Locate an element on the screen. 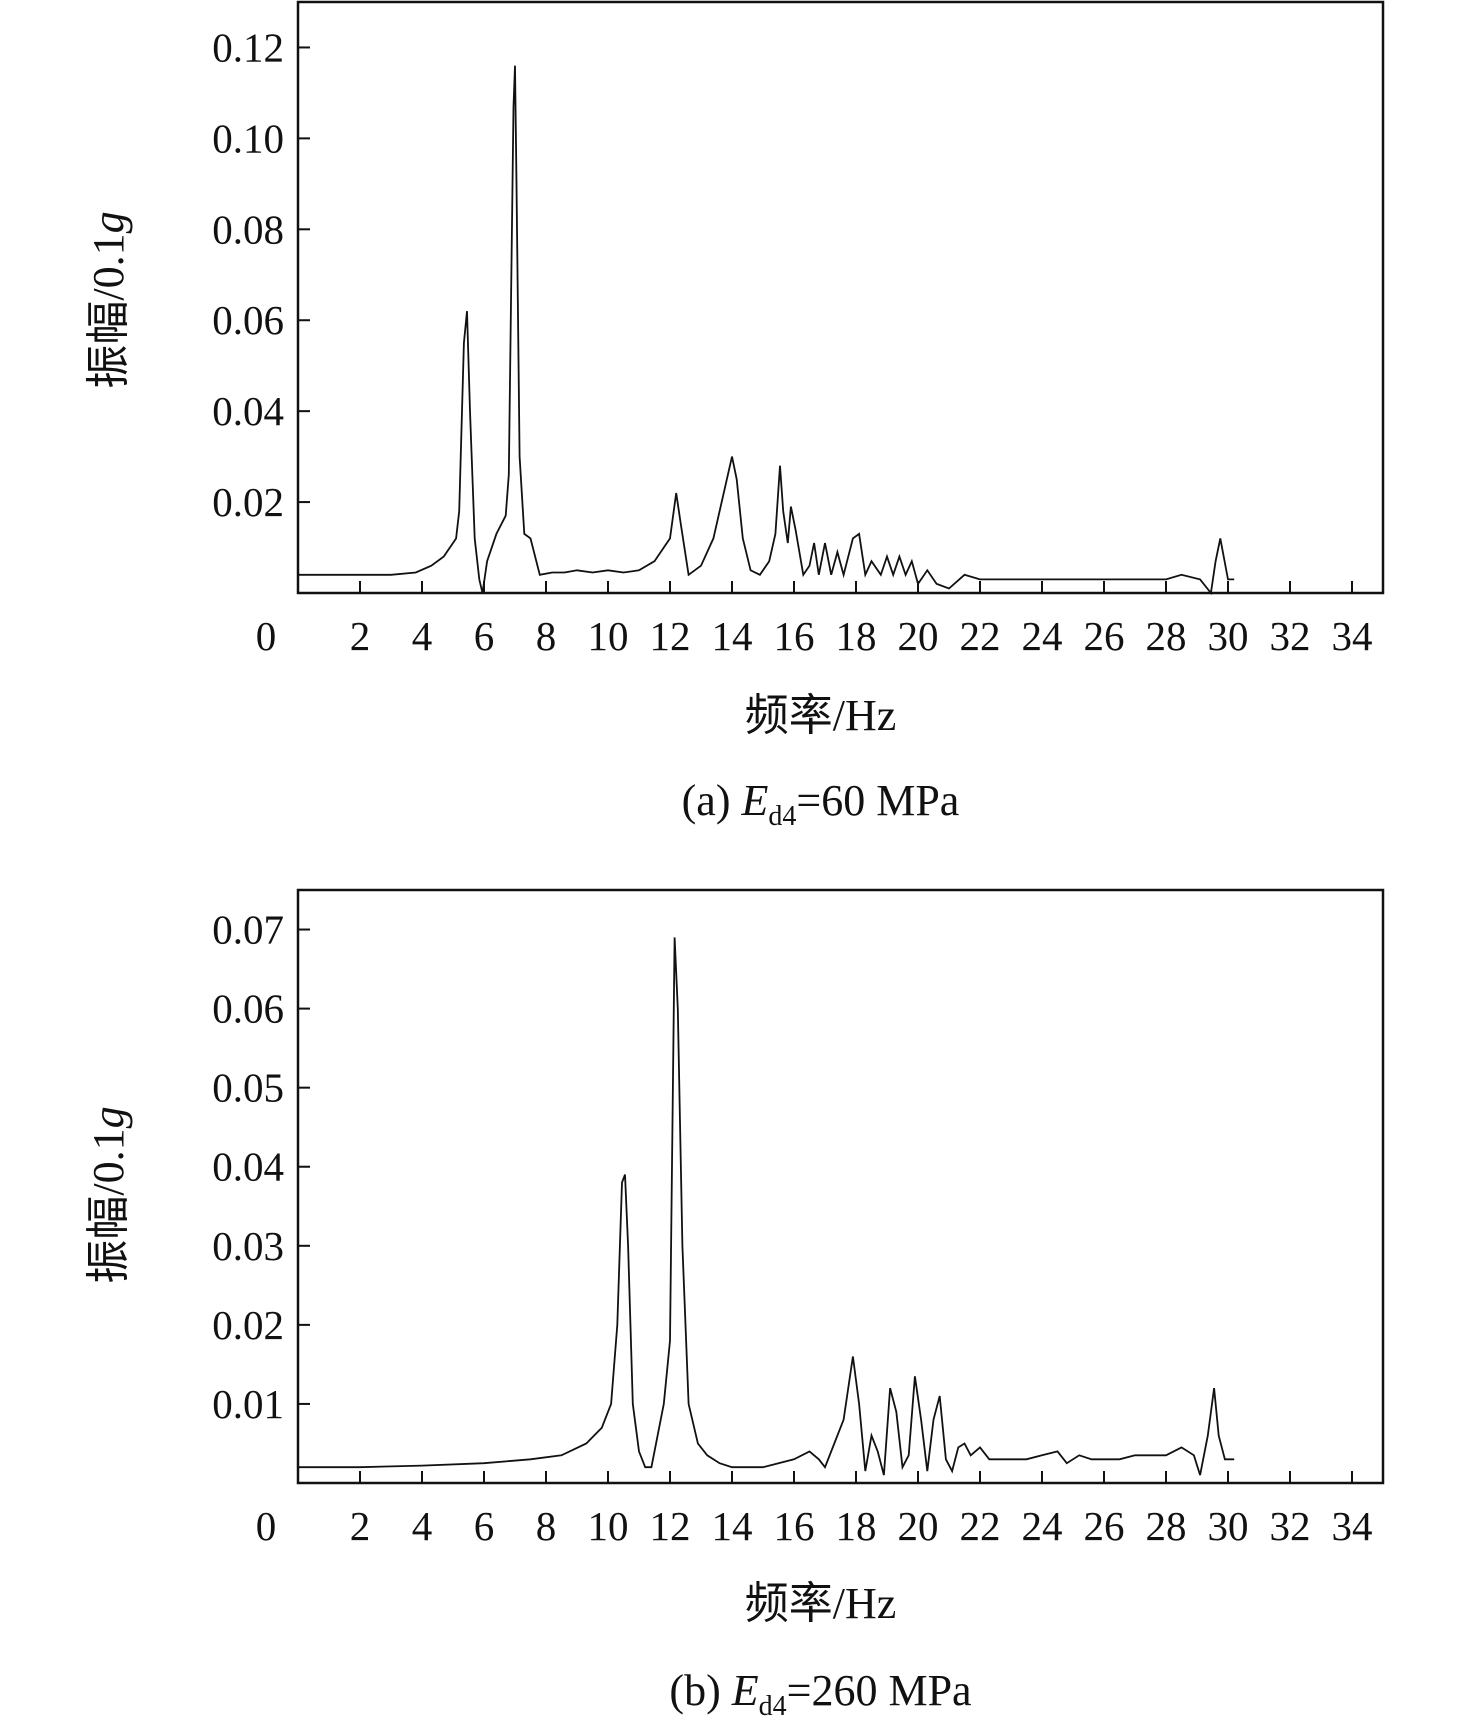 The width and height of the screenshot is (1476, 1730). y-tick-label: 0.03 is located at coordinates (248, 1246).